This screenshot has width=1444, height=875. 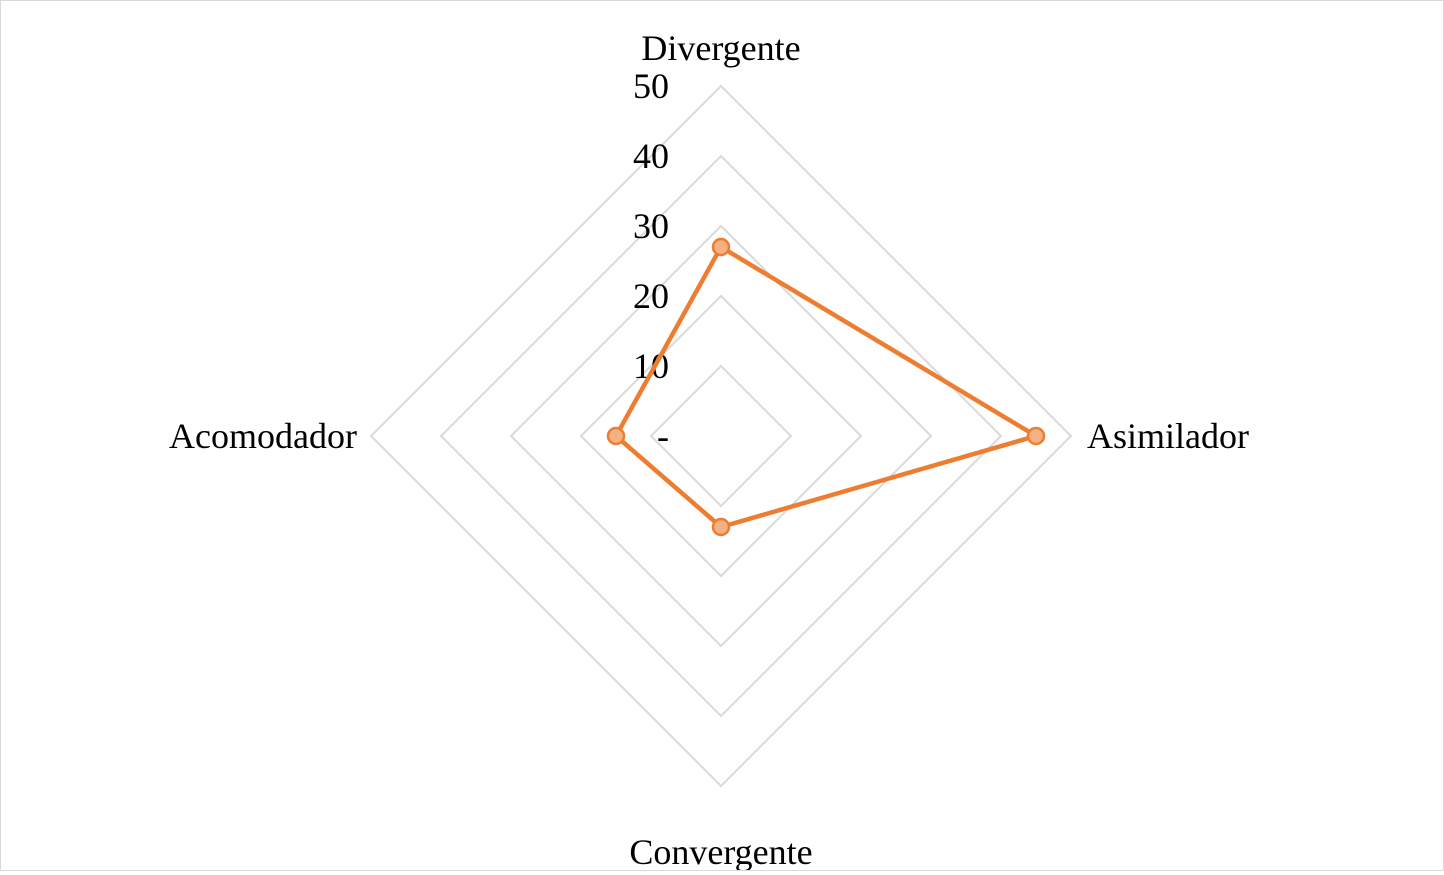 What do you see at coordinates (651, 156) in the screenshot?
I see `tick-label: 40` at bounding box center [651, 156].